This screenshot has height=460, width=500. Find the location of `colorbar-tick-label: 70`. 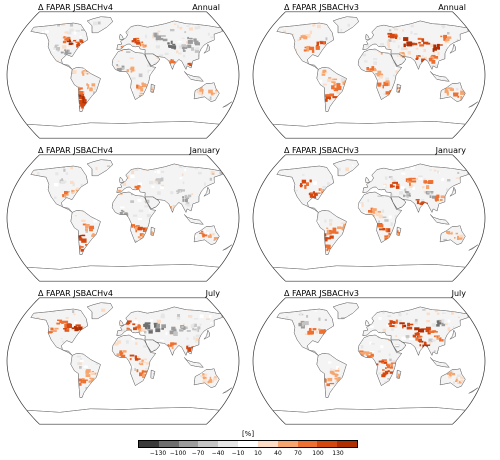

colorbar-tick-label: 70 is located at coordinates (298, 453).